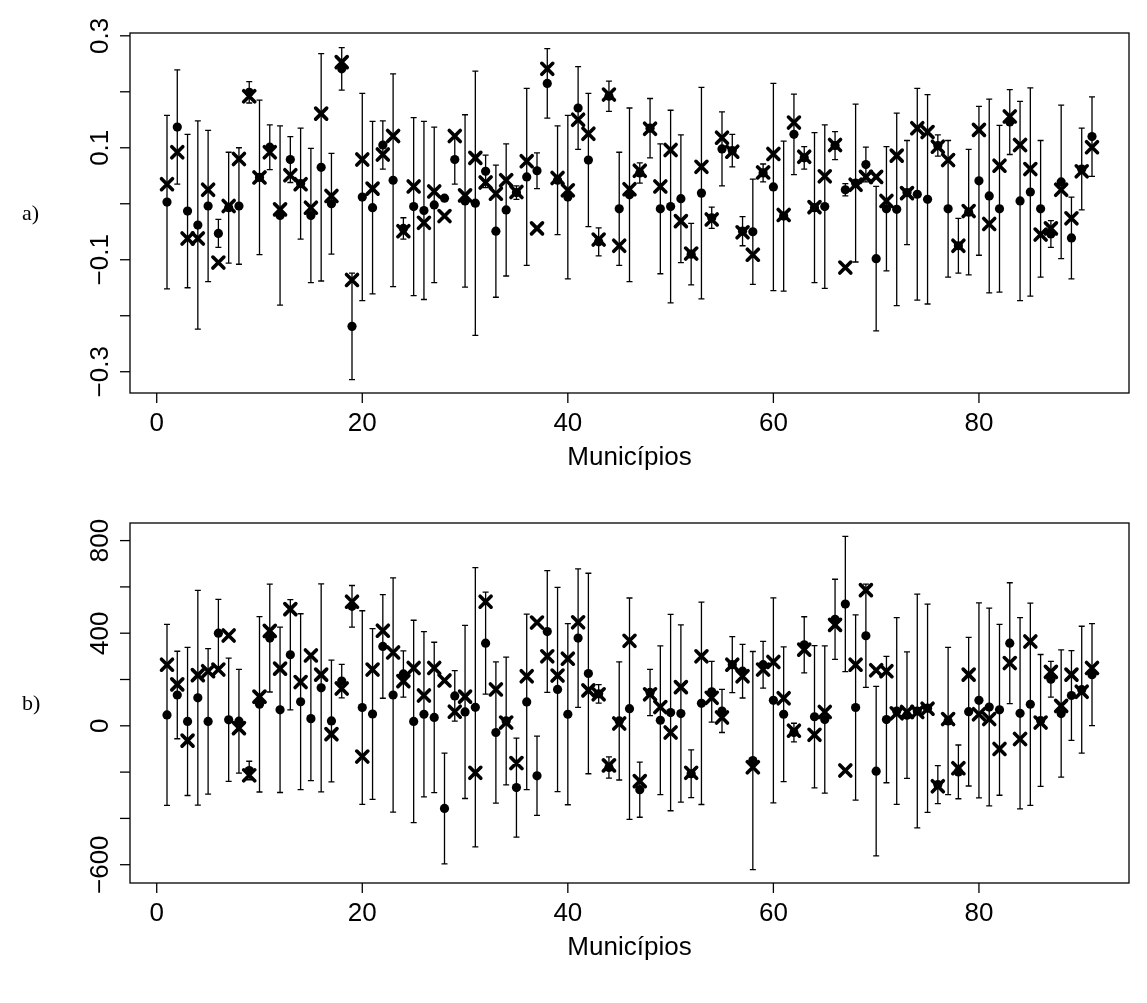 Image resolution: width=1147 pixels, height=1003 pixels. Describe the element at coordinates (99, 372) in the screenshot. I see `y-tick-label: −0.3` at that location.